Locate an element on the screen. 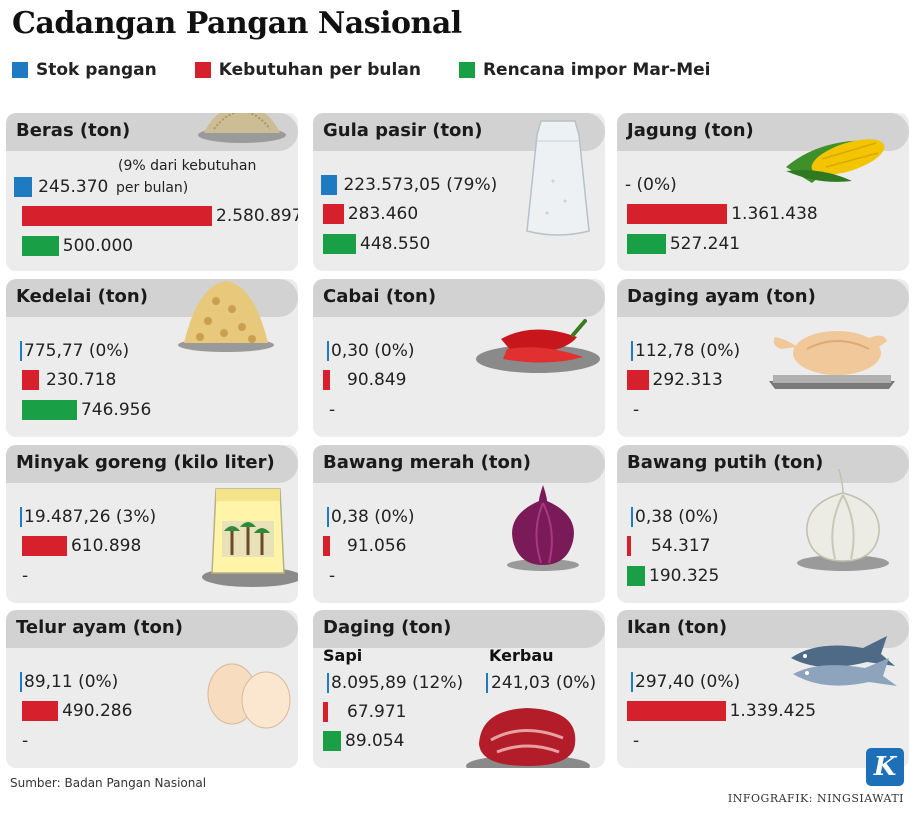 The image size is (920, 817). panel-header: Bawang merah (ton) is located at coordinates (459, 464).